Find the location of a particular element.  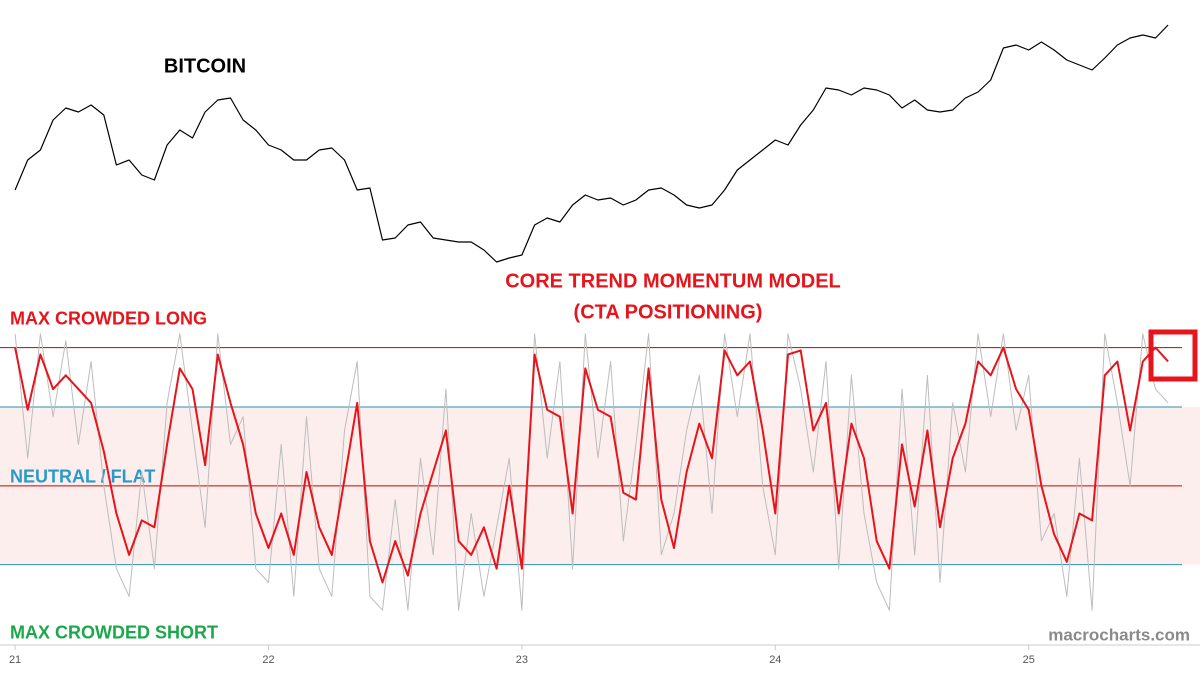

zone-label: MAX CROWDED LONG is located at coordinates (108, 318).